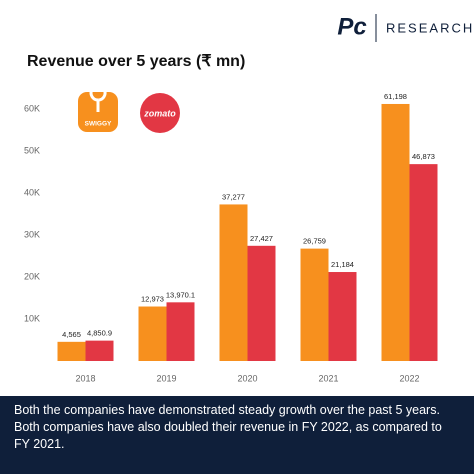  I want to click on value-label: 12,973, so click(152, 298).